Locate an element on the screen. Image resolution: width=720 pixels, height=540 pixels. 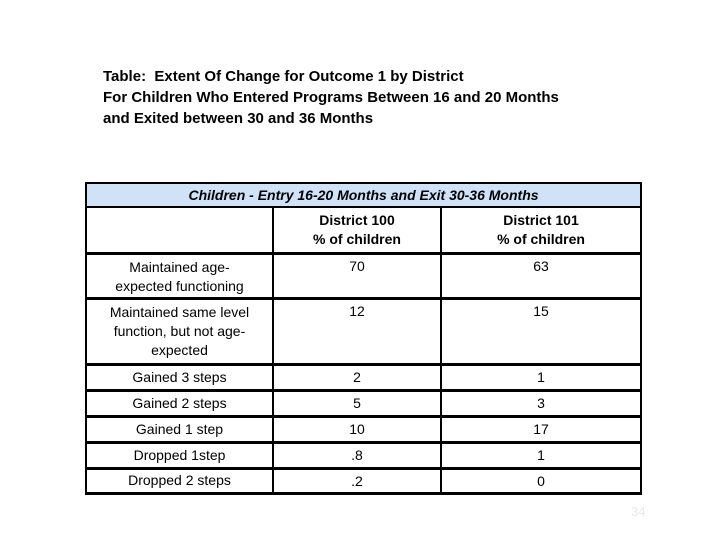
value-district-100: .2 is located at coordinates (357, 480).